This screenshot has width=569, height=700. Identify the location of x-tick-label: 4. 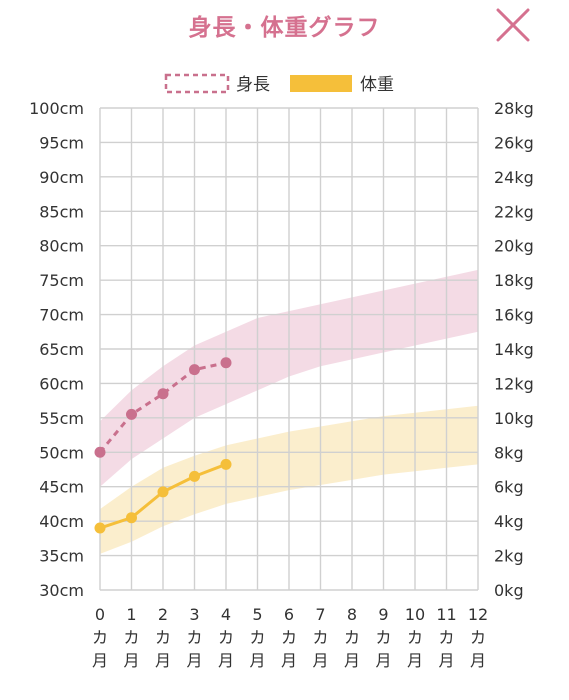
(226, 614).